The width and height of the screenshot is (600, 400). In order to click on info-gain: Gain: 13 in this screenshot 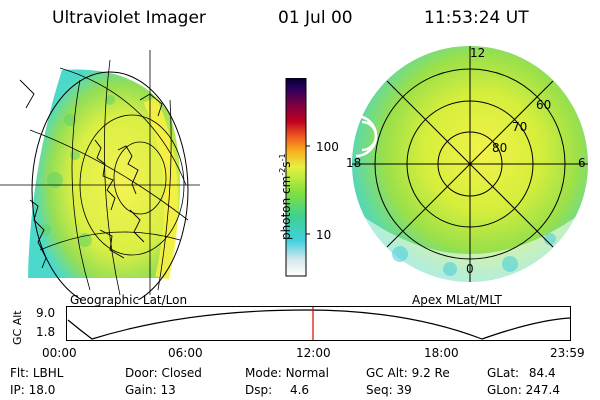, I will do `click(150, 390)`.